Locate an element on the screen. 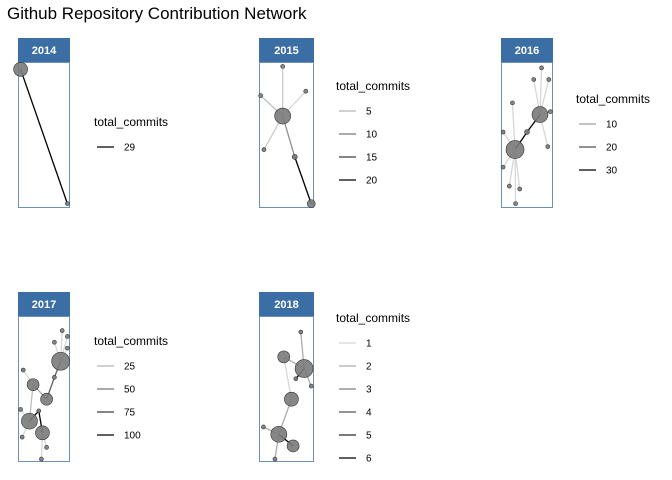  panel-strip-2015 is located at coordinates (286, 50).